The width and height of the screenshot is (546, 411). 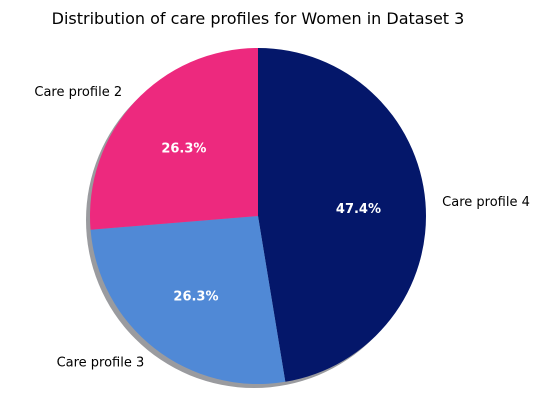 What do you see at coordinates (78, 92) in the screenshot?
I see `slice-label-care-profile-2: Care profile 2` at bounding box center [78, 92].